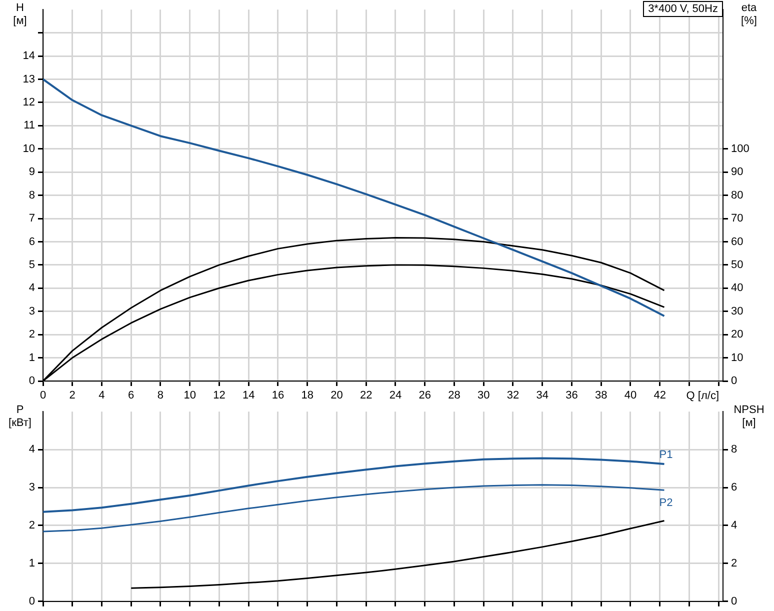 This screenshot has height=611, width=774. Describe the element at coordinates (424, 396) in the screenshot. I see `x-tick-label: 26` at that location.